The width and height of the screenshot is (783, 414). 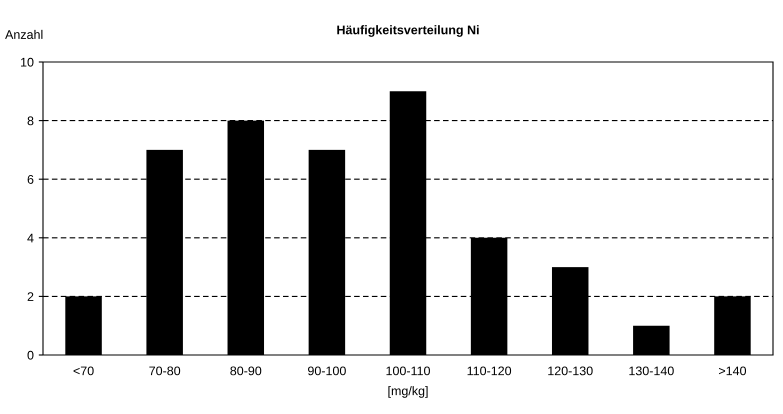 I want to click on y-tick-label: 0, so click(x=31, y=355).